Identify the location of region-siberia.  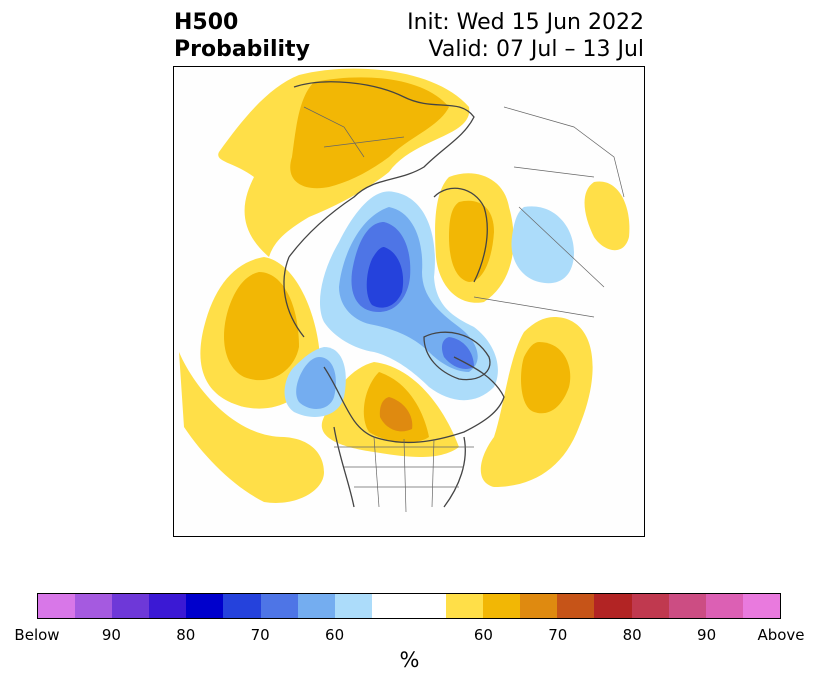
(542, 245).